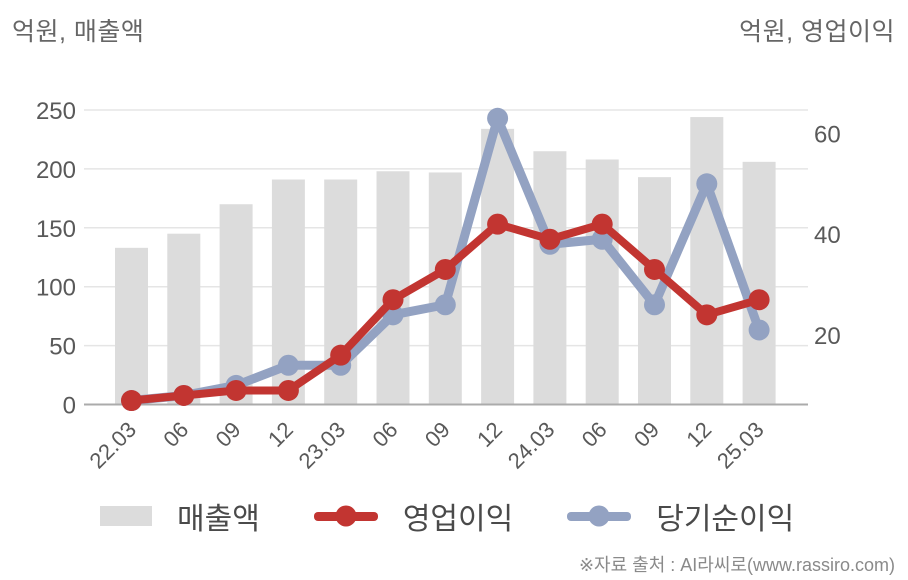  What do you see at coordinates (112, 445) in the screenshot?
I see `x-axis-label-22.03: 22.03` at bounding box center [112, 445].